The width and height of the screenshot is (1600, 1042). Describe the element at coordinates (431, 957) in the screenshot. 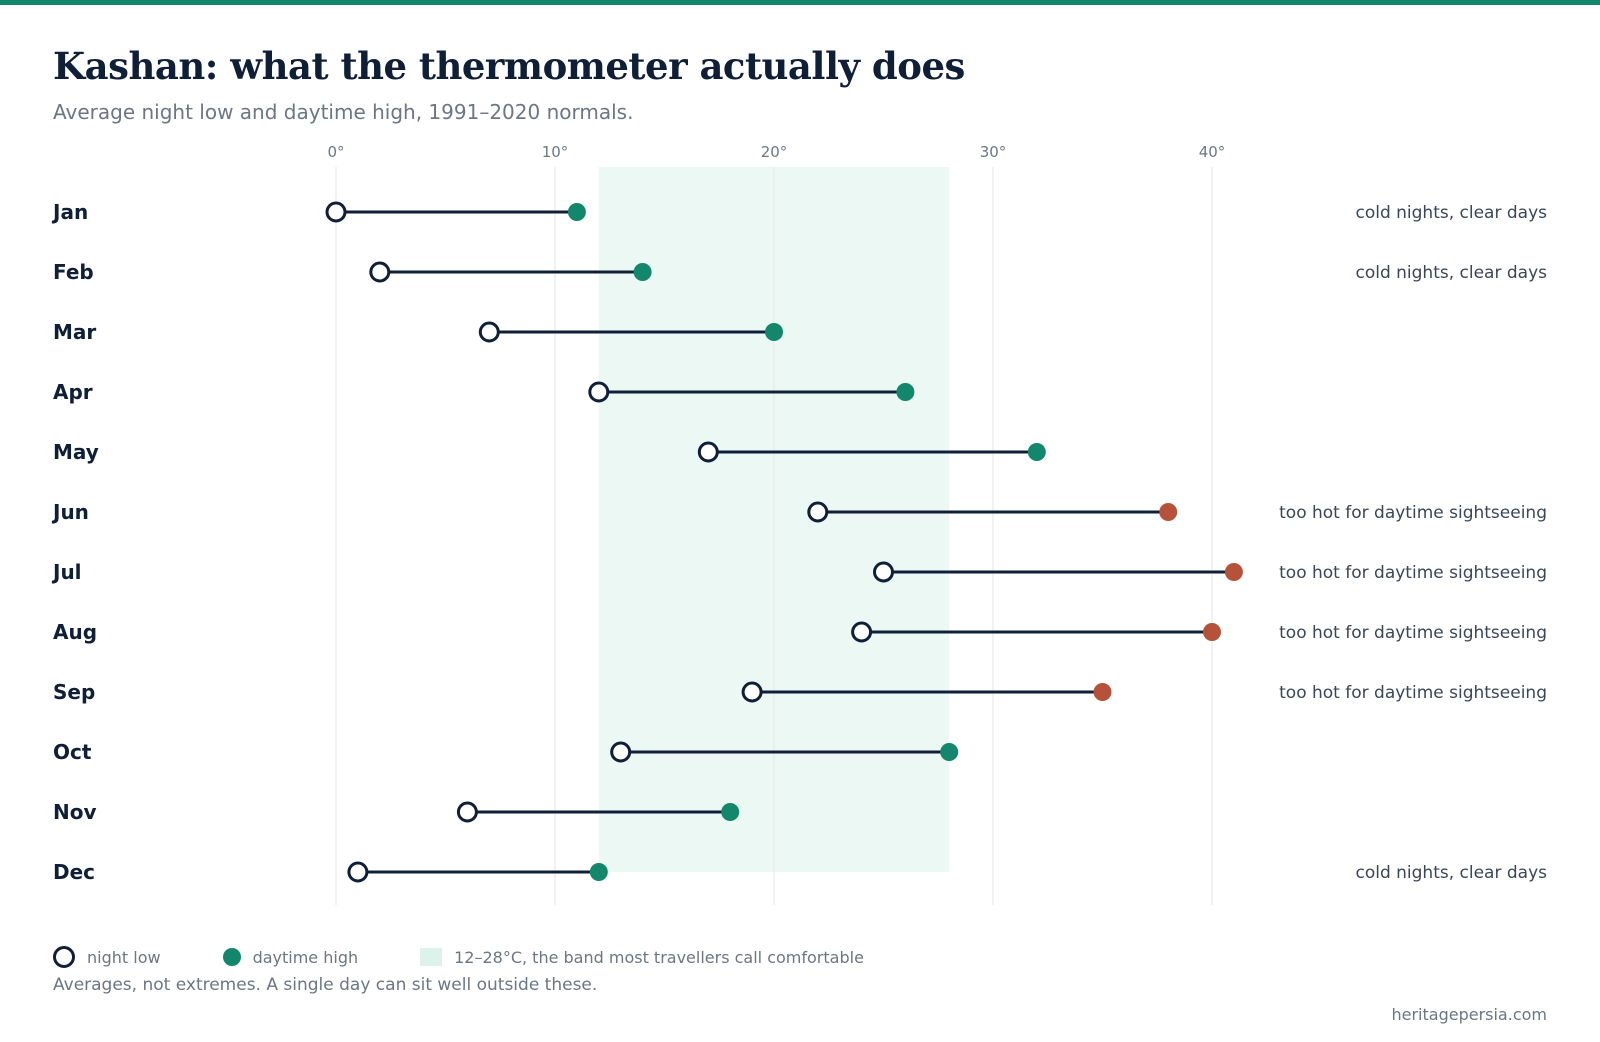

I see `comfort-band-swatch` at that location.